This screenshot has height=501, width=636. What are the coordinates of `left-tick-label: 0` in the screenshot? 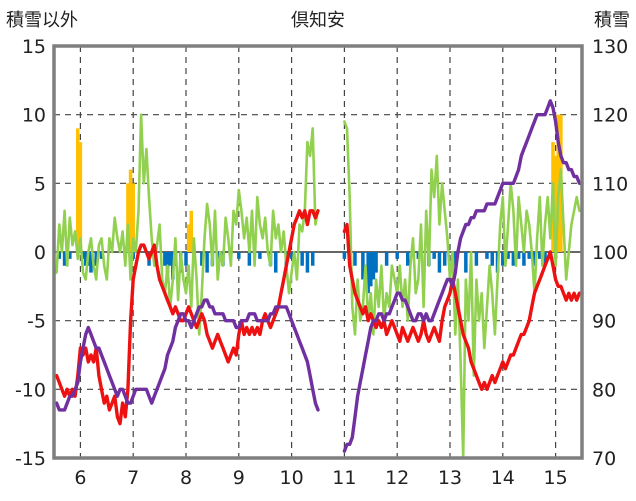 It's located at (40, 253).